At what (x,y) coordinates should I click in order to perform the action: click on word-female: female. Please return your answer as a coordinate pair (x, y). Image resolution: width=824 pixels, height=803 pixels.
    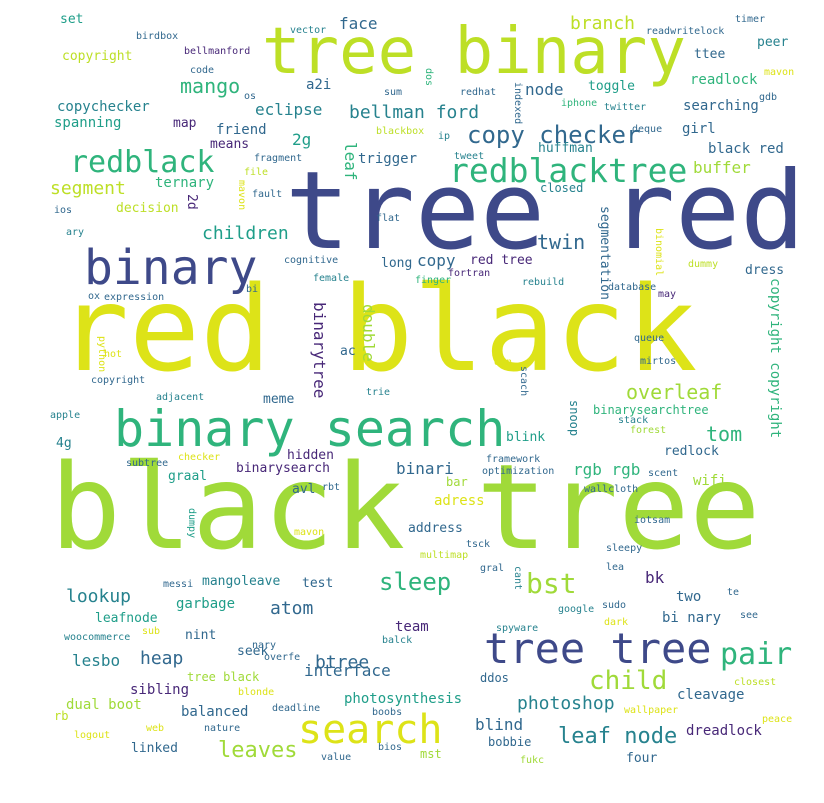
    Looking at the image, I should click on (331, 278).